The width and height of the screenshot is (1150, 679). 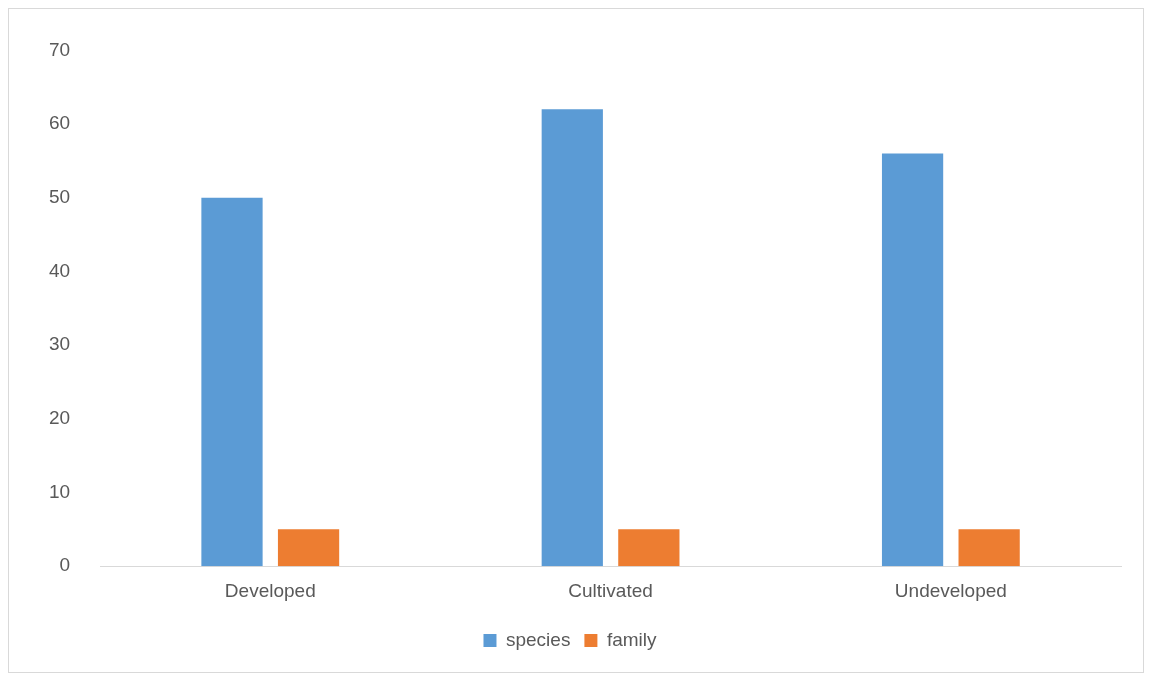 What do you see at coordinates (59, 344) in the screenshot?
I see `y-tick-label: 30` at bounding box center [59, 344].